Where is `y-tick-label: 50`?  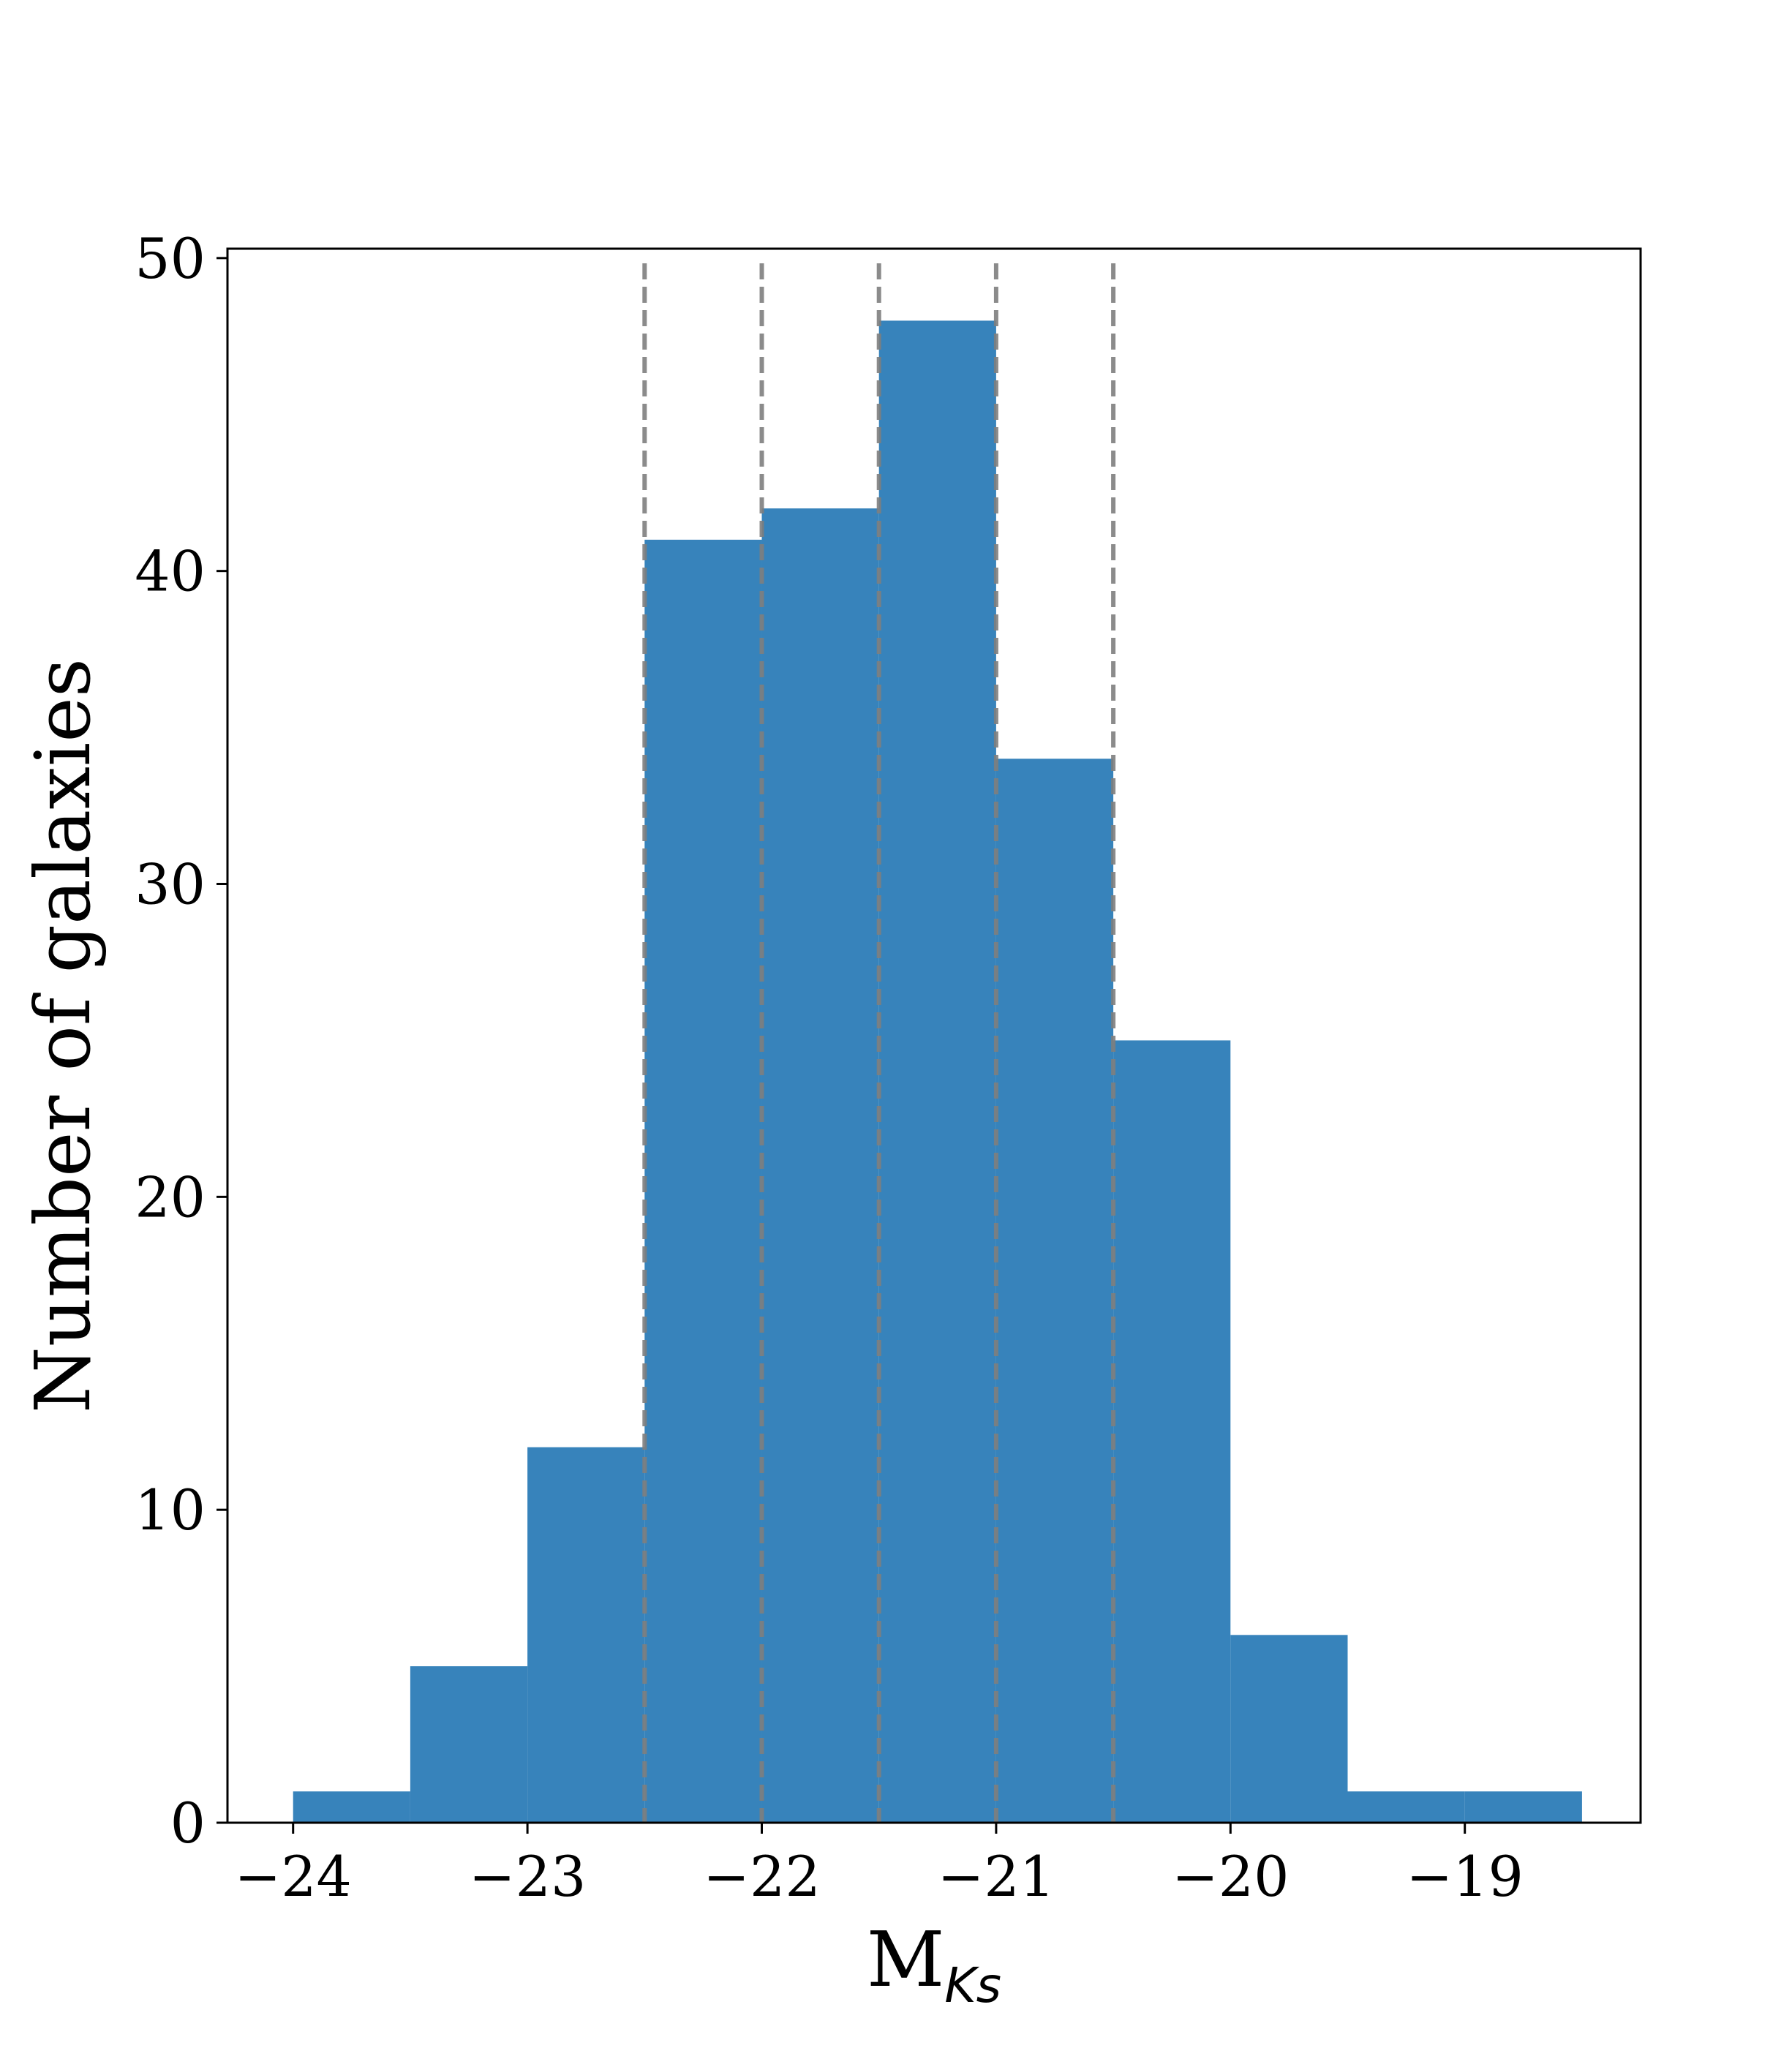
y-tick-label: 50 is located at coordinates (170, 258).